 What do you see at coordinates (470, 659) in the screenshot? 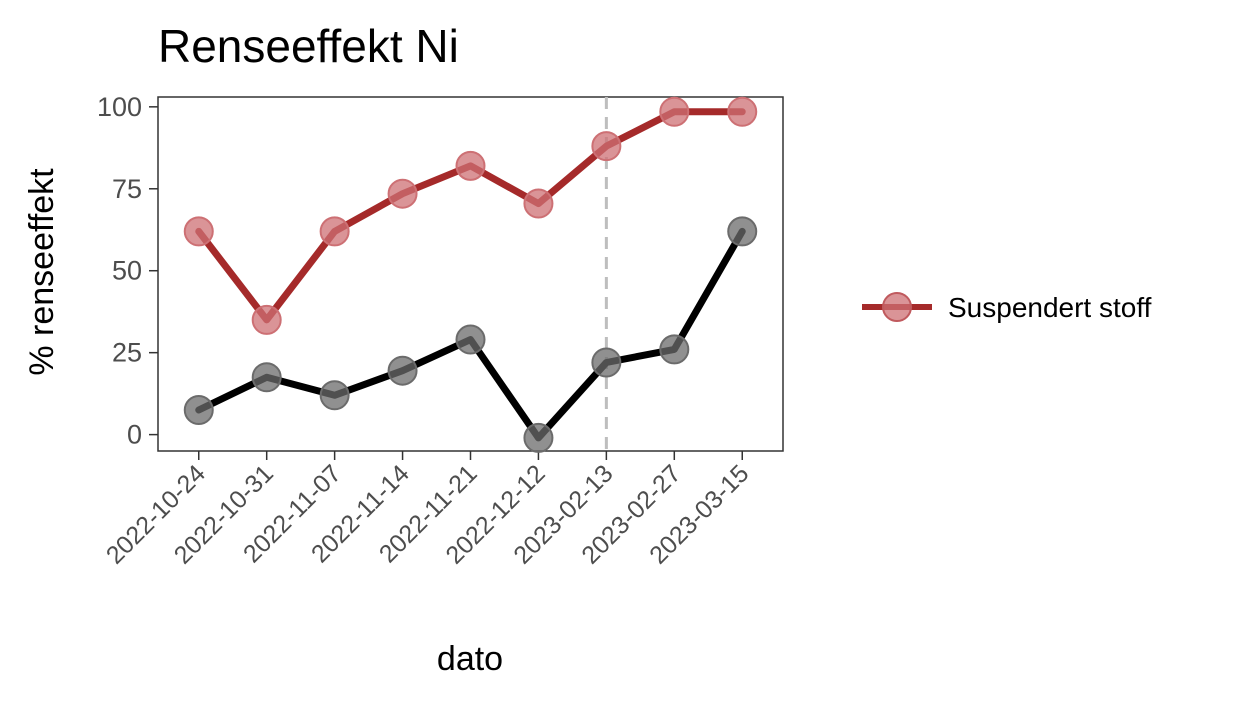
I see `x-axis-title: dato` at bounding box center [470, 659].